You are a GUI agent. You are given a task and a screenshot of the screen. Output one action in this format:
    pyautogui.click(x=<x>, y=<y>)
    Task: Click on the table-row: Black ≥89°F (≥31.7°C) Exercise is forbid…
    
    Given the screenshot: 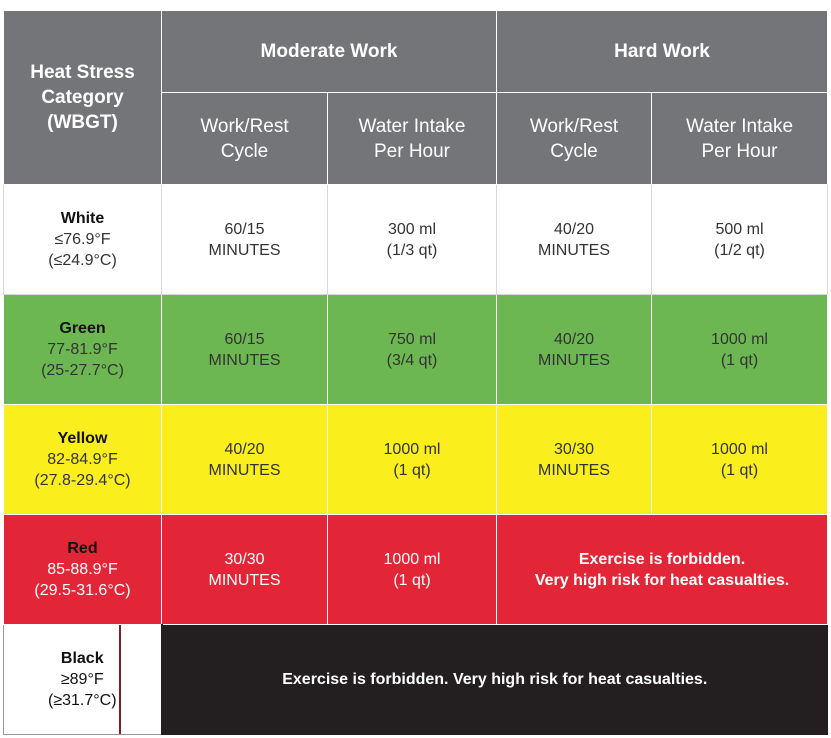 What is the action you would take?
    pyautogui.click(x=416, y=679)
    